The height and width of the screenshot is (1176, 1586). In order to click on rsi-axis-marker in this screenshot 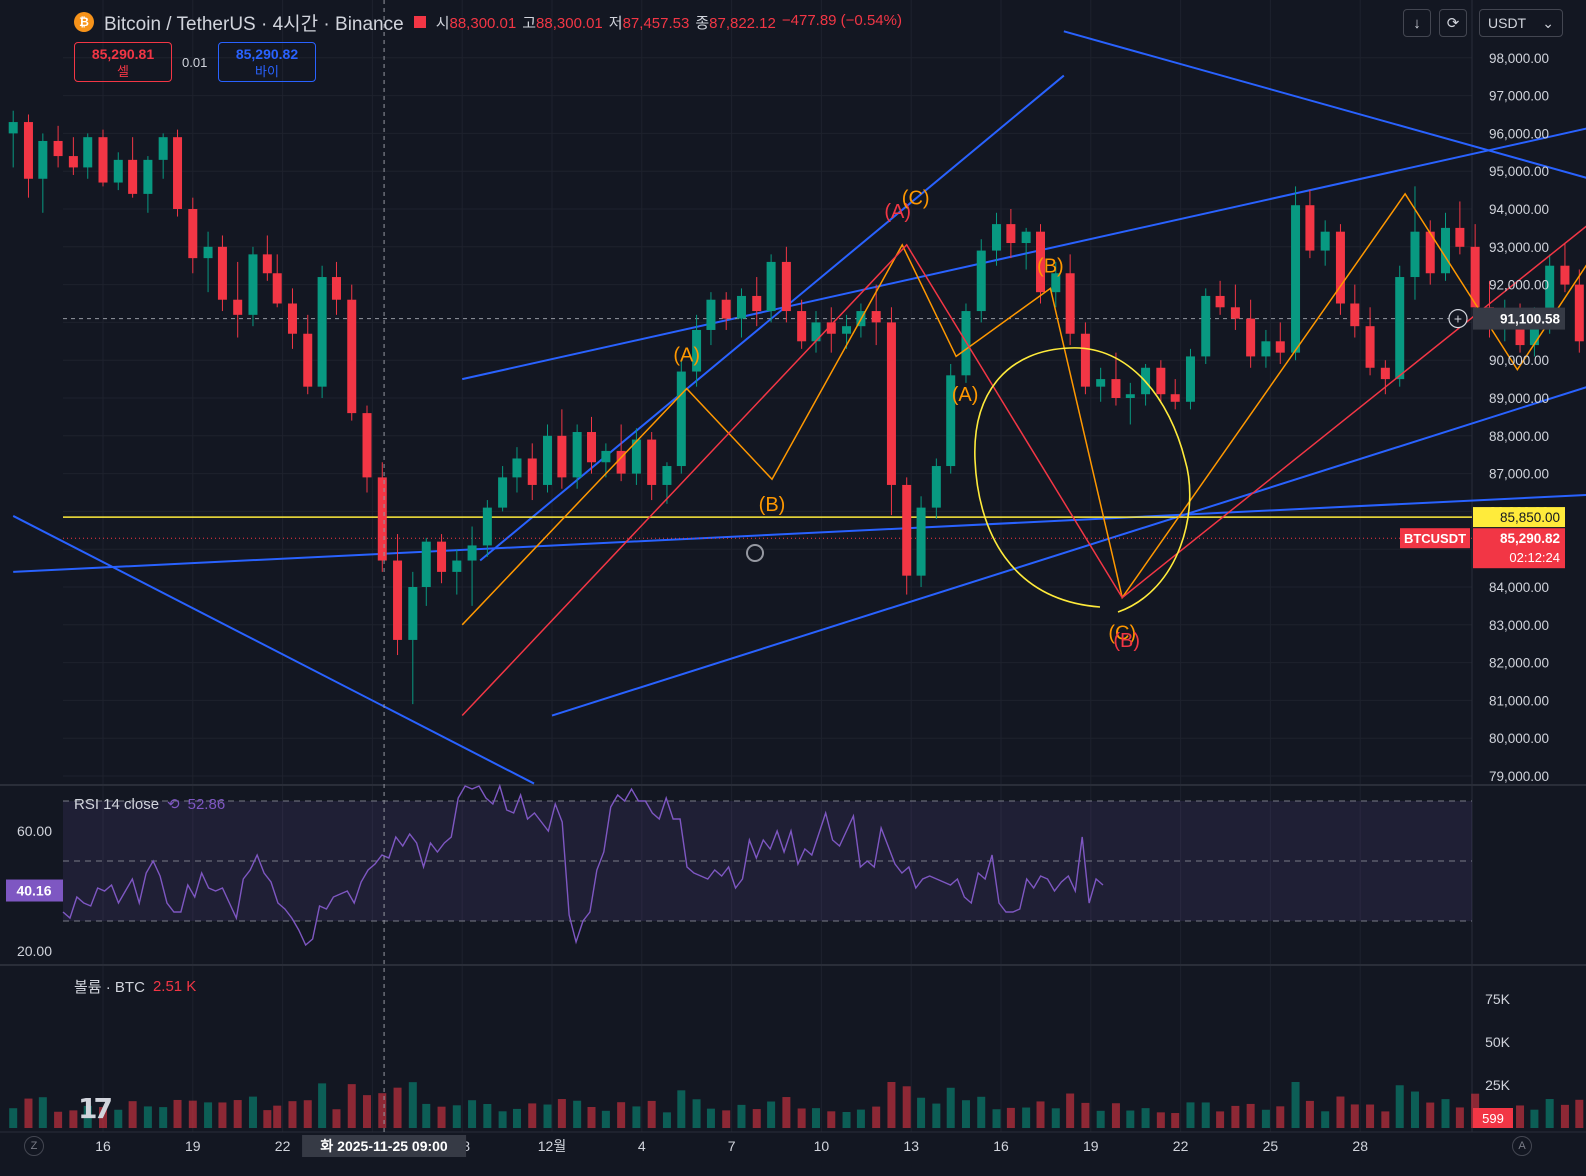, I will do `click(34, 890)`.